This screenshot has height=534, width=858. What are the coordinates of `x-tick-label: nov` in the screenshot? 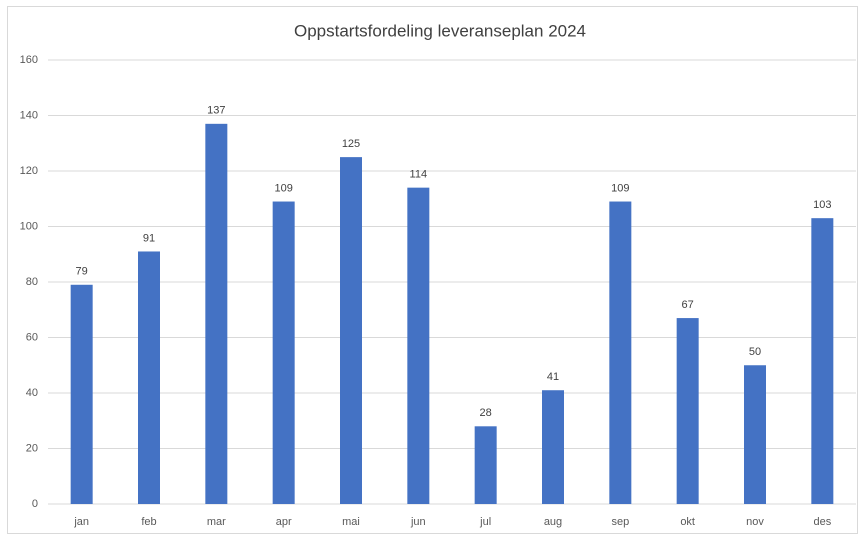 It's located at (755, 522).